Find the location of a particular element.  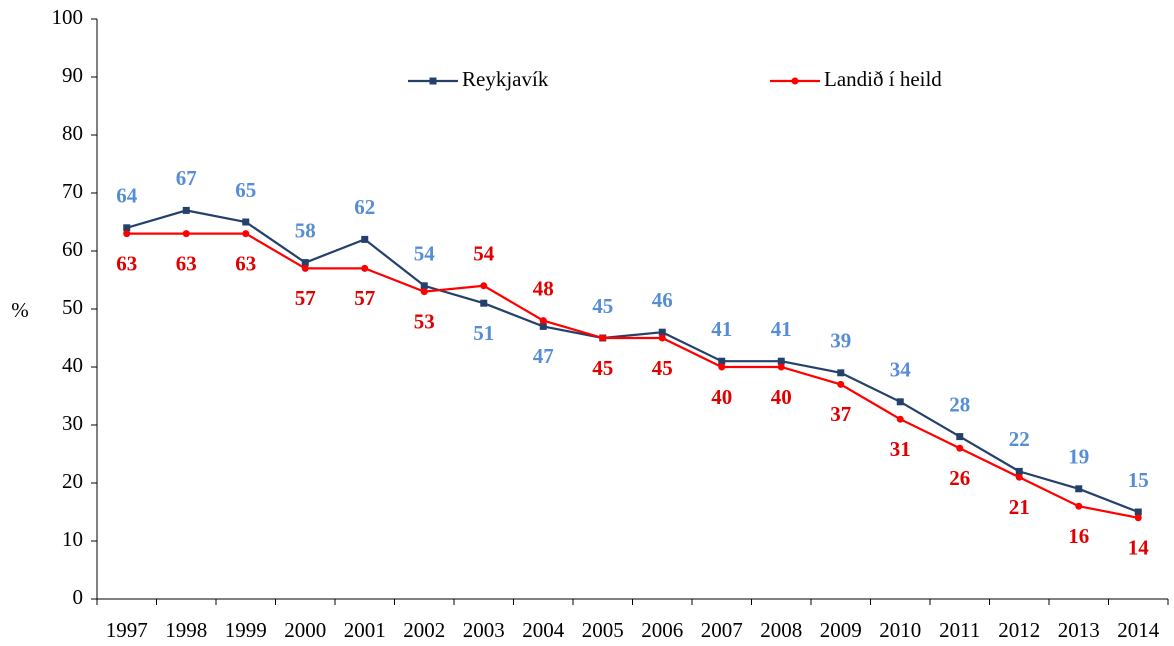

data-label: 31 is located at coordinates (900, 449).